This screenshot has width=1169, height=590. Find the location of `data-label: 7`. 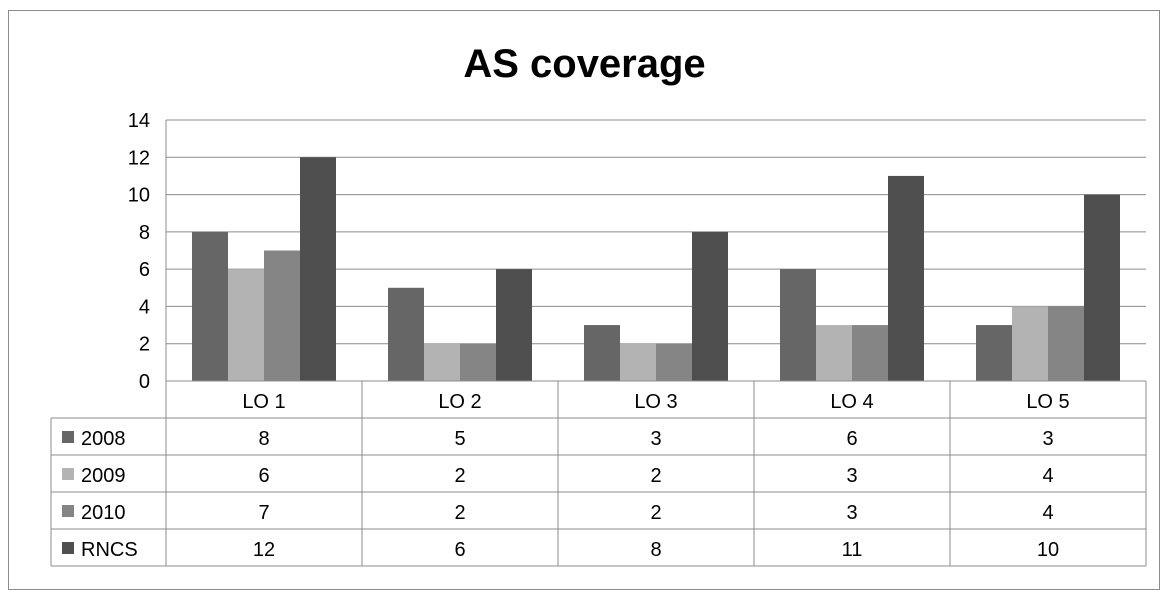

data-label: 7 is located at coordinates (263, 513).